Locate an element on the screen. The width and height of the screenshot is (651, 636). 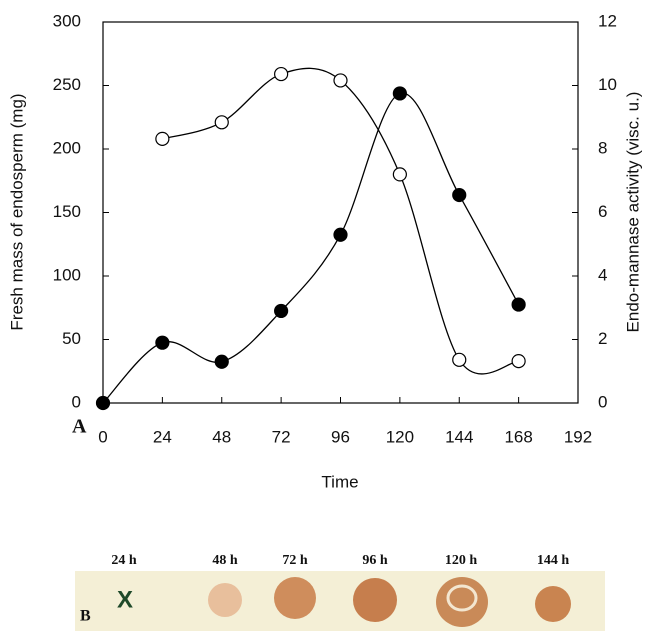
y2-tick-label: 6 is located at coordinates (602, 211).